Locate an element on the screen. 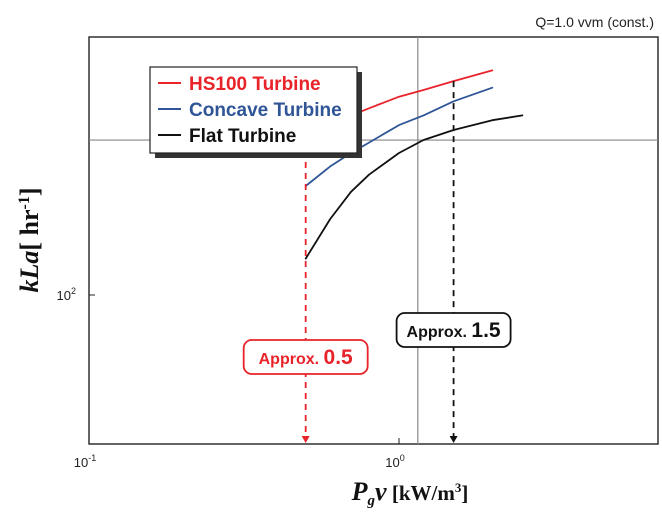 The height and width of the screenshot is (513, 662). annotation-black-box is located at coordinates (453, 330).